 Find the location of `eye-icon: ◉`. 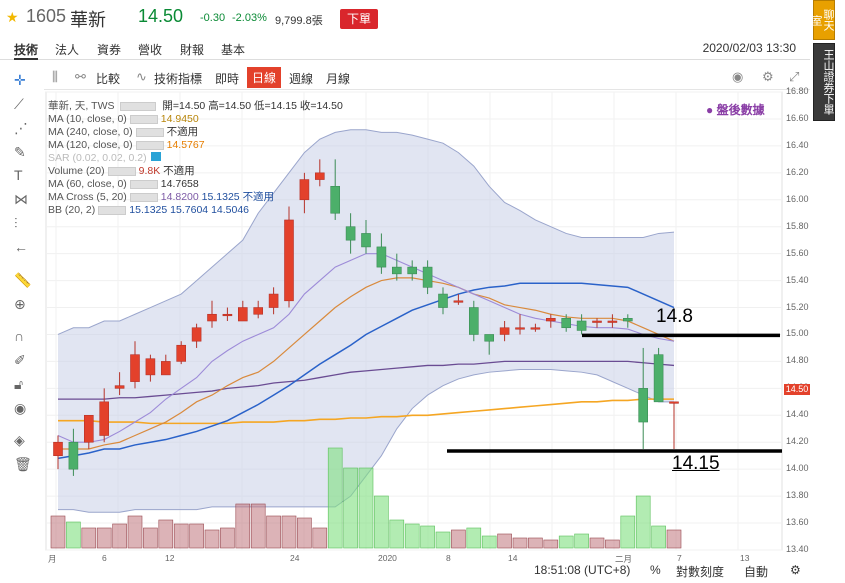

eye-icon: ◉ is located at coordinates (20, 408).